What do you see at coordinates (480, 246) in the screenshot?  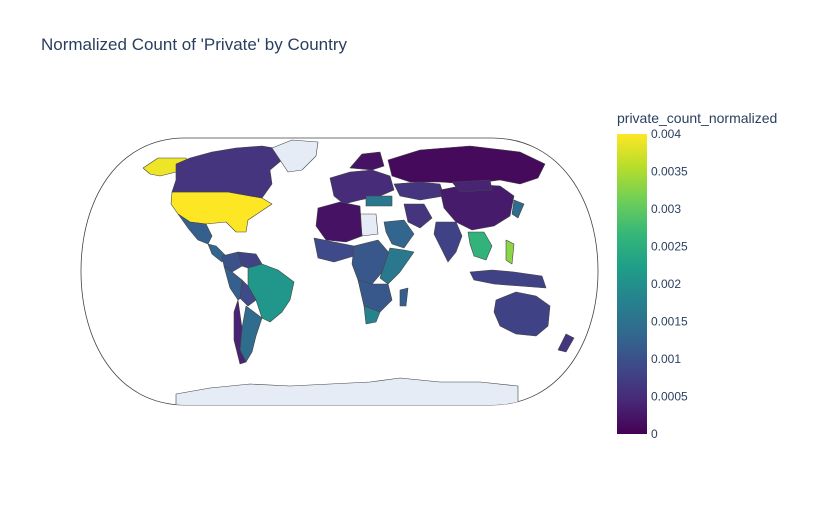 I see `region-southeast-asia: Southeast Asia` at bounding box center [480, 246].